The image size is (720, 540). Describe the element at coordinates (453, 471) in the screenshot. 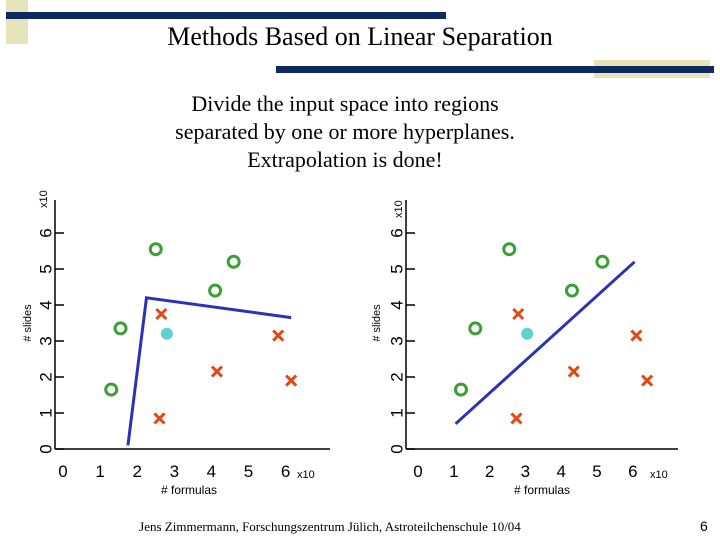

I see `right-x-tick-label: 1` at that location.